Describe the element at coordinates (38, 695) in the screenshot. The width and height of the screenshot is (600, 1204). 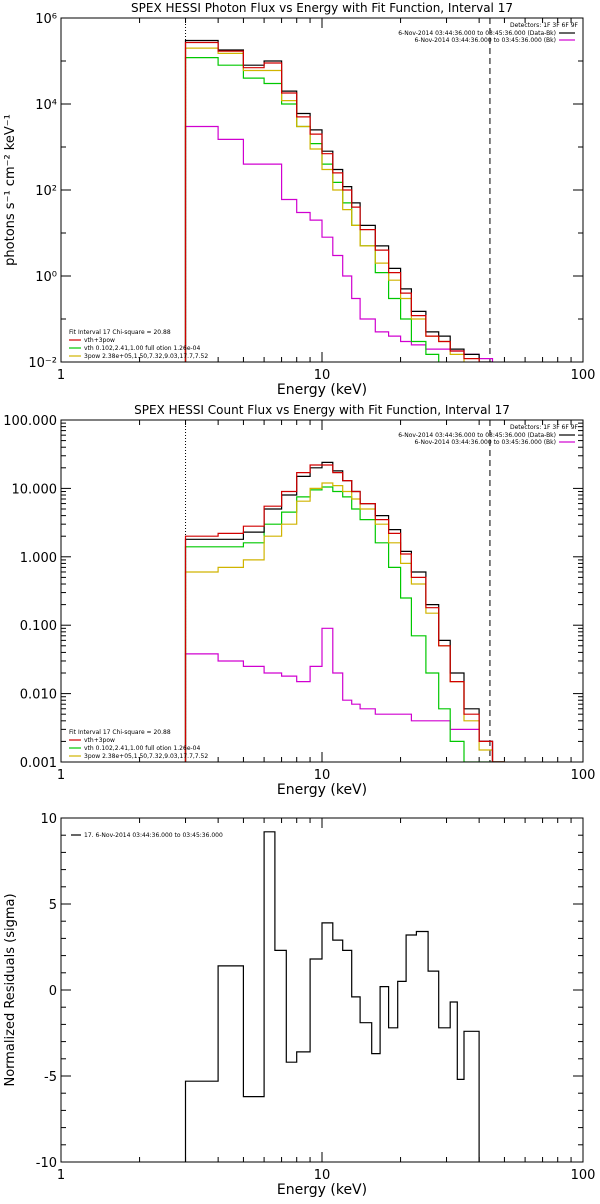
I see `y-tick-label: 0.010` at that location.